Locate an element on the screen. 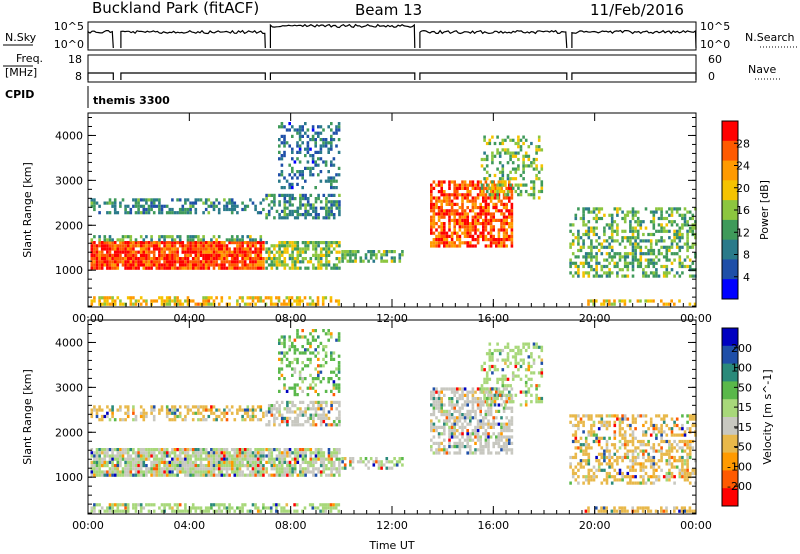  y-tick-label: 3000 is located at coordinates (69, 180).